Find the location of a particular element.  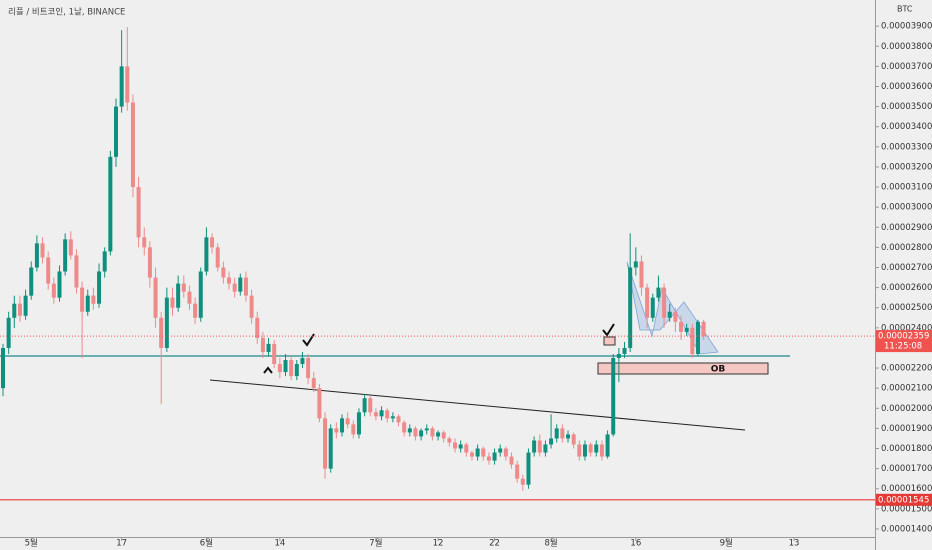

y-tick-label: 0.00003100 is located at coordinates (906, 188).